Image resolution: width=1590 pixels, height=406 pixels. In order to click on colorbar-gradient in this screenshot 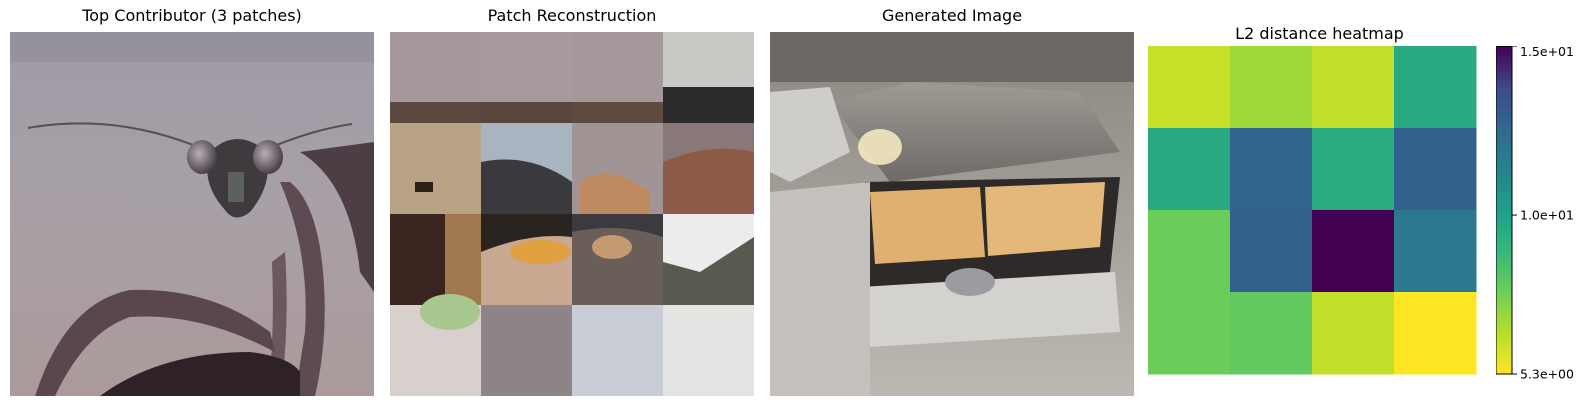, I will do `click(1504, 210)`.